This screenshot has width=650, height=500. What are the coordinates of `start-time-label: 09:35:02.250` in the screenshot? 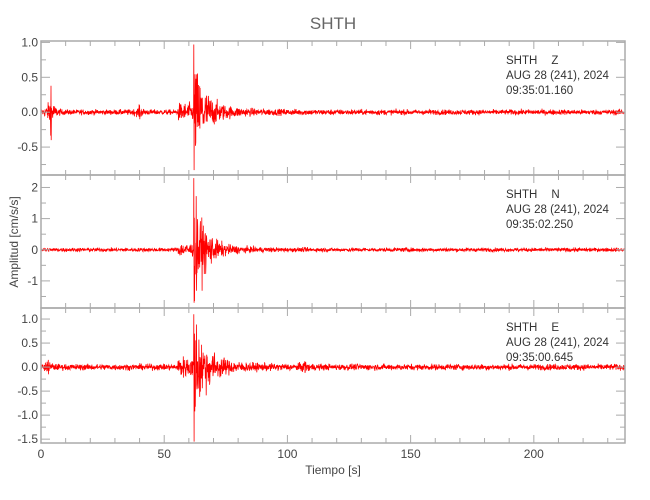 It's located at (539, 225).